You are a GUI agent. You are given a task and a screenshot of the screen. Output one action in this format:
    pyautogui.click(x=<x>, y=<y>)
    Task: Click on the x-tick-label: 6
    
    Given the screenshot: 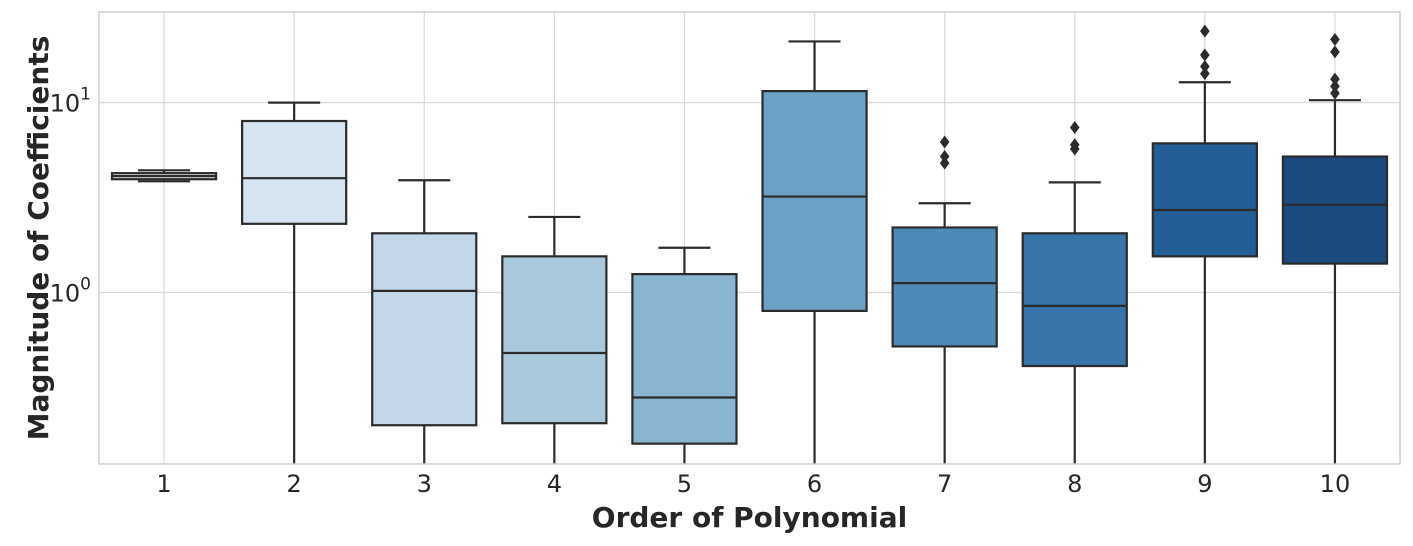 What is the action you would take?
    pyautogui.click(x=814, y=484)
    